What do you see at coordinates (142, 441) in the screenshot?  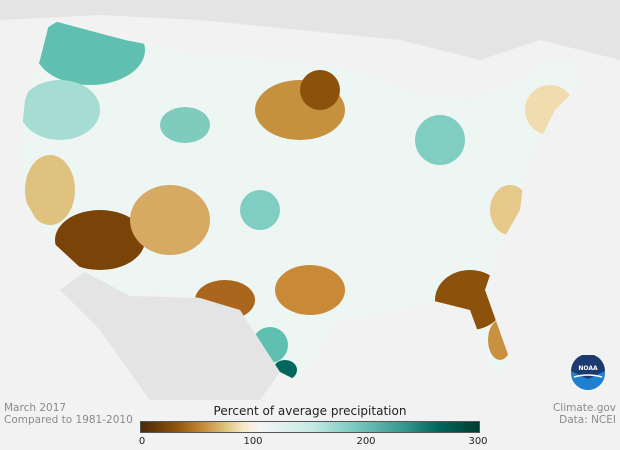 I see `legend-tick: 0` at bounding box center [142, 441].